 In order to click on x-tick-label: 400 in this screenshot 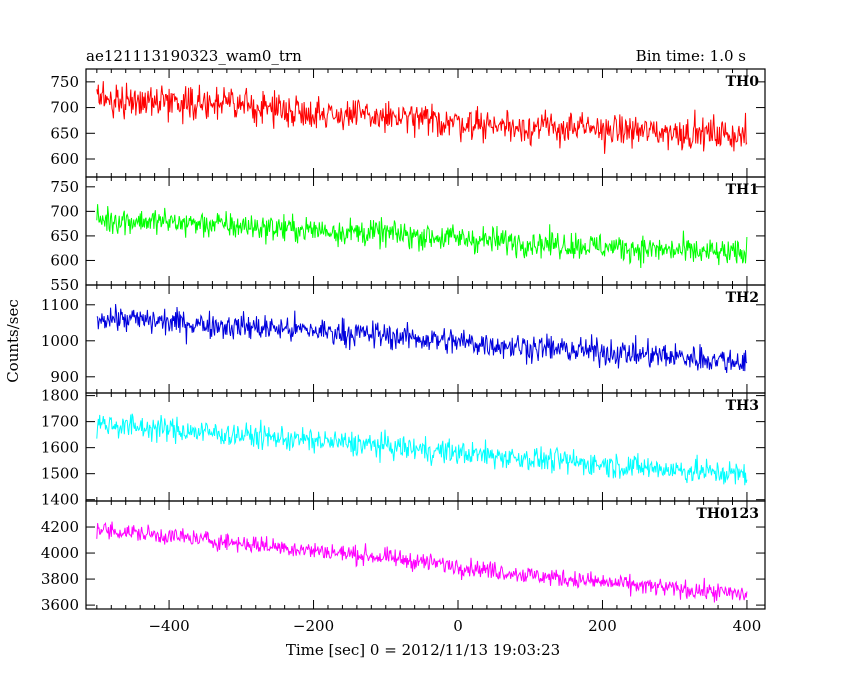, I will do `click(747, 626)`.